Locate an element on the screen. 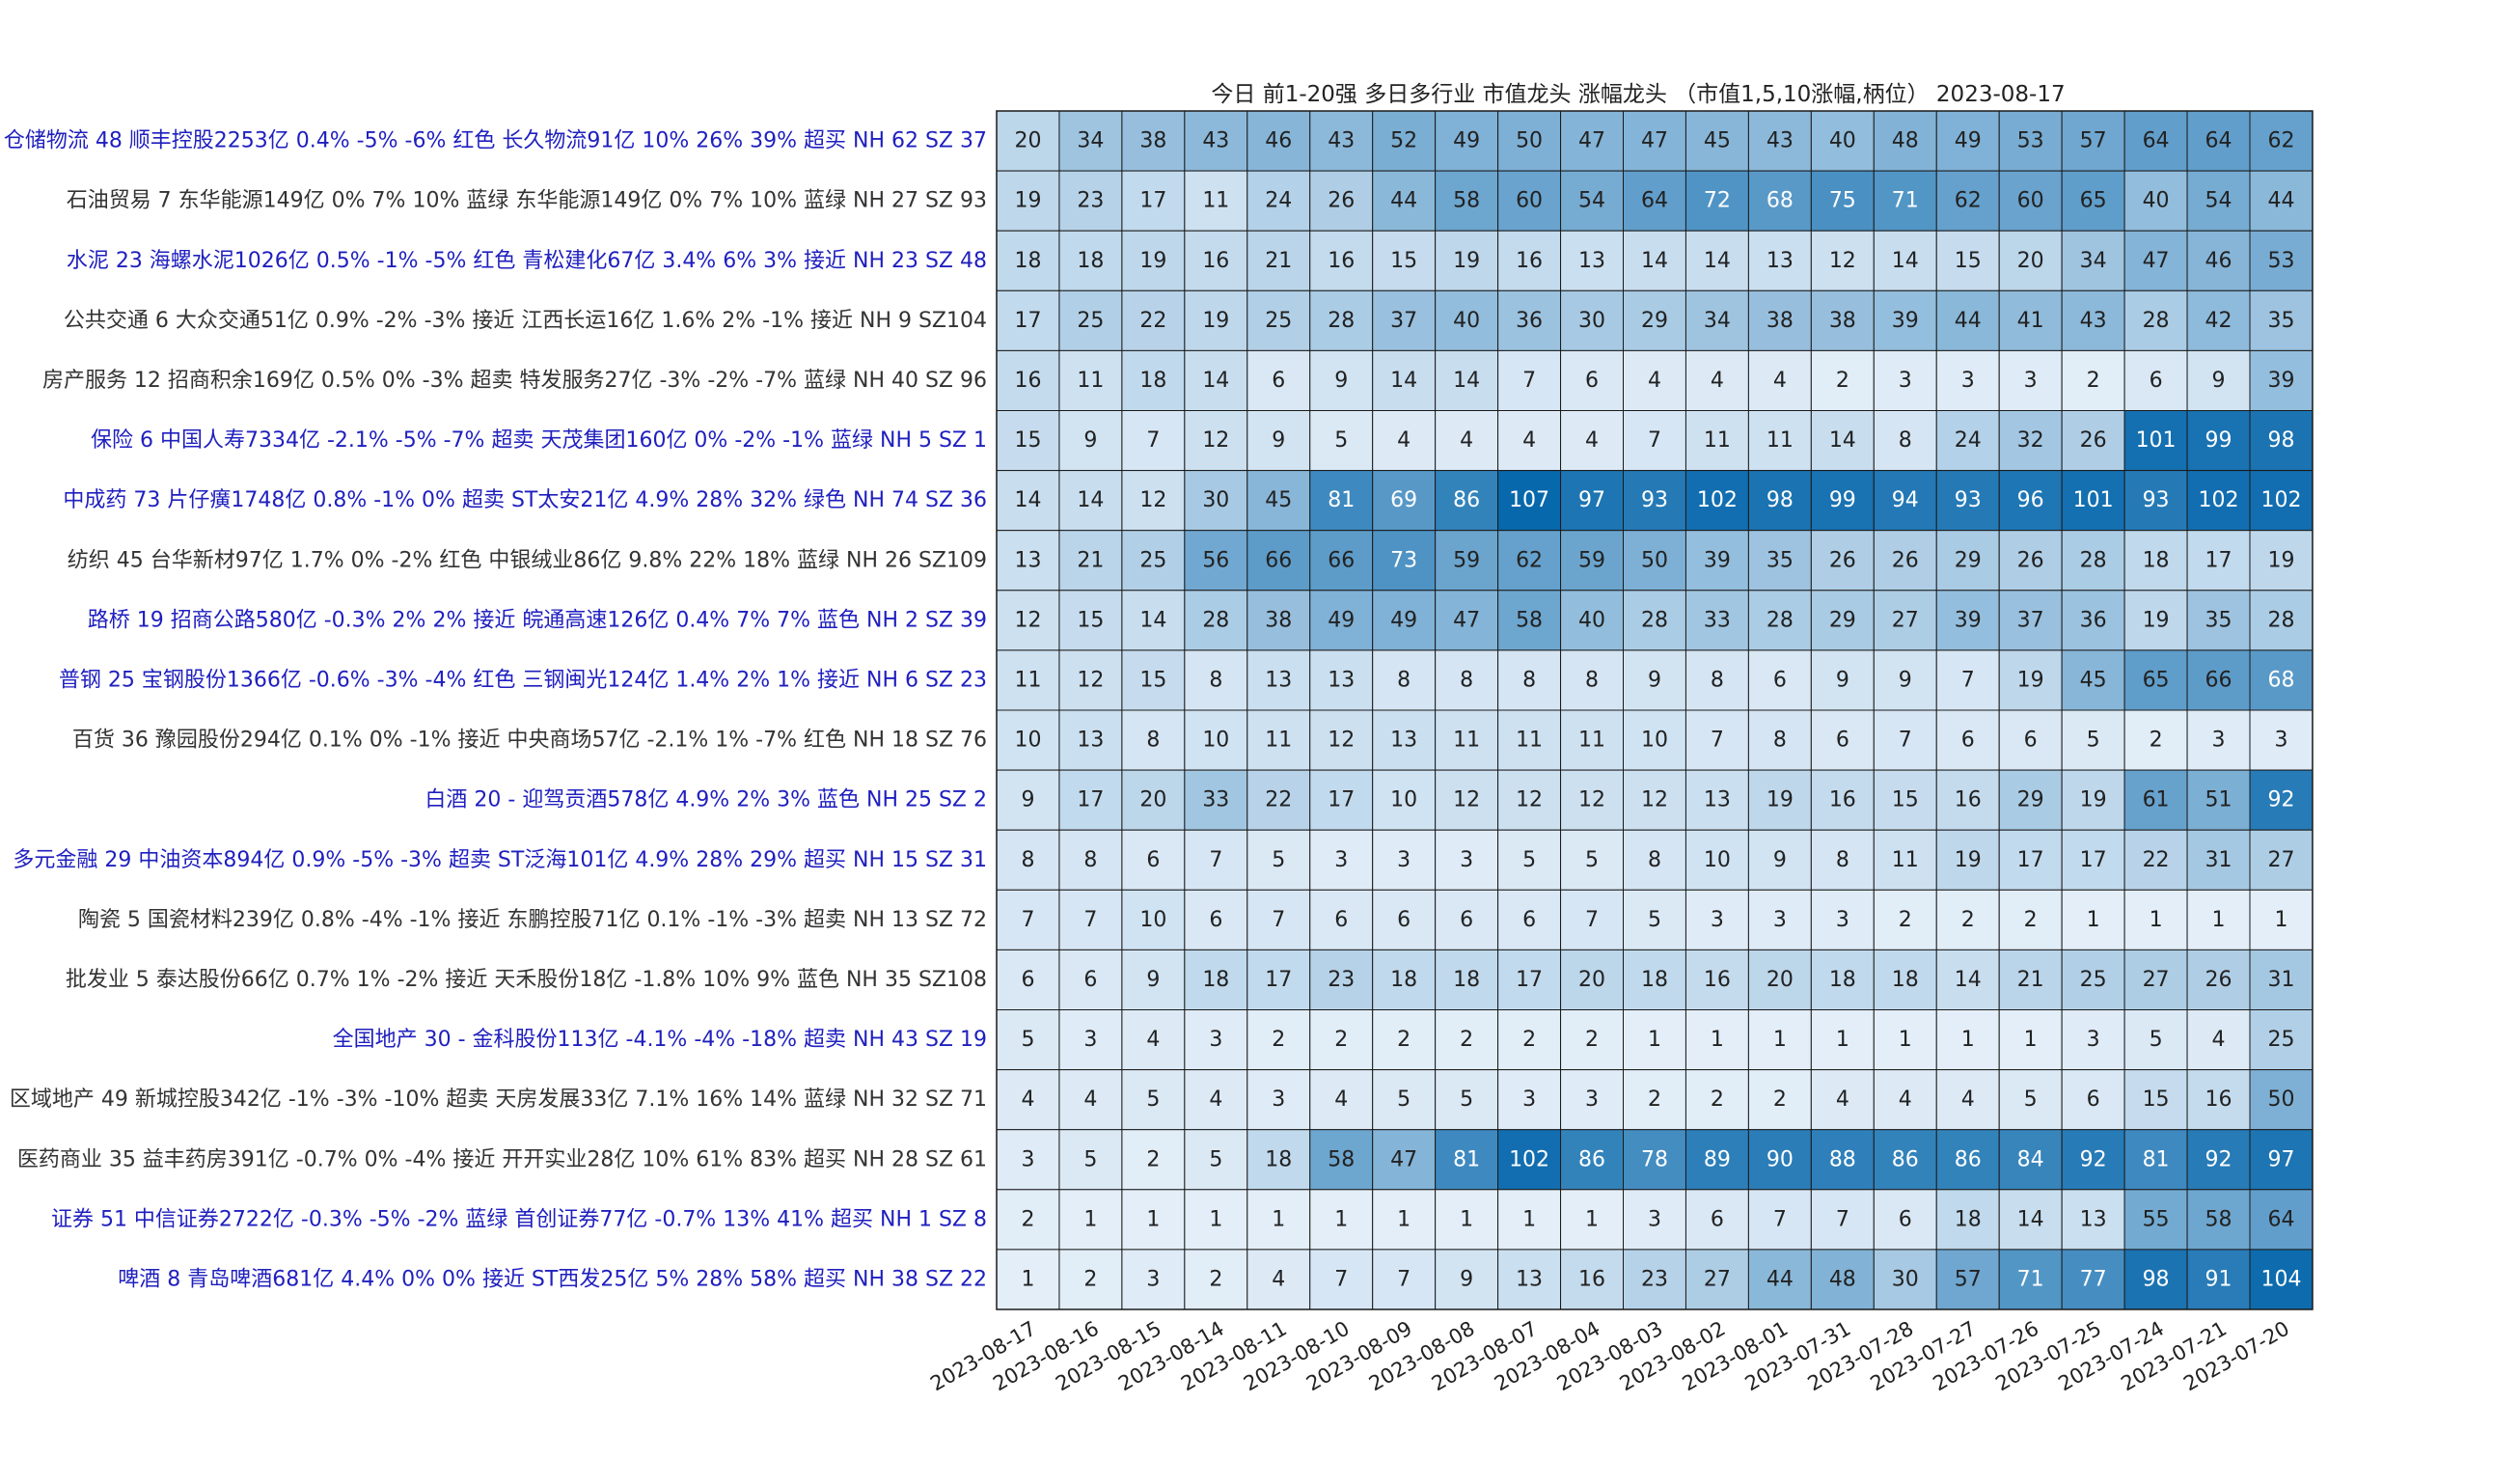 The image size is (2520, 1459). cell-value: 18 is located at coordinates (1152, 381).